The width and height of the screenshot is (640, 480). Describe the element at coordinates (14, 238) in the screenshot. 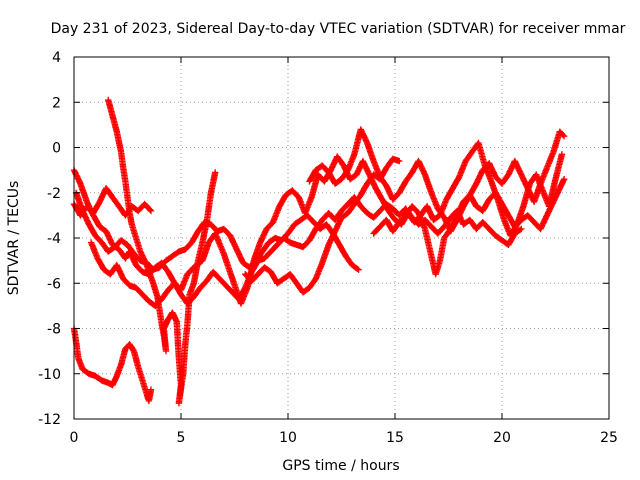

I see `y-axis-title: SDTVAR / TECUs` at that location.